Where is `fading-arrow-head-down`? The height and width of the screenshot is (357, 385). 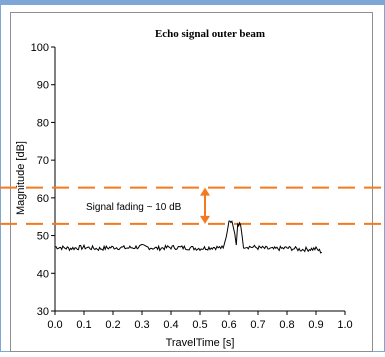 fading-arrow-head-down is located at coordinates (205, 219).